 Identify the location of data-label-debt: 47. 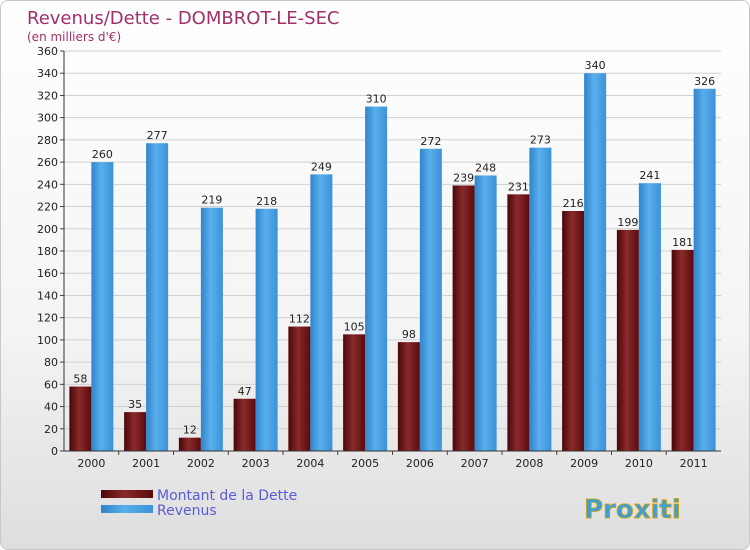
(245, 391).